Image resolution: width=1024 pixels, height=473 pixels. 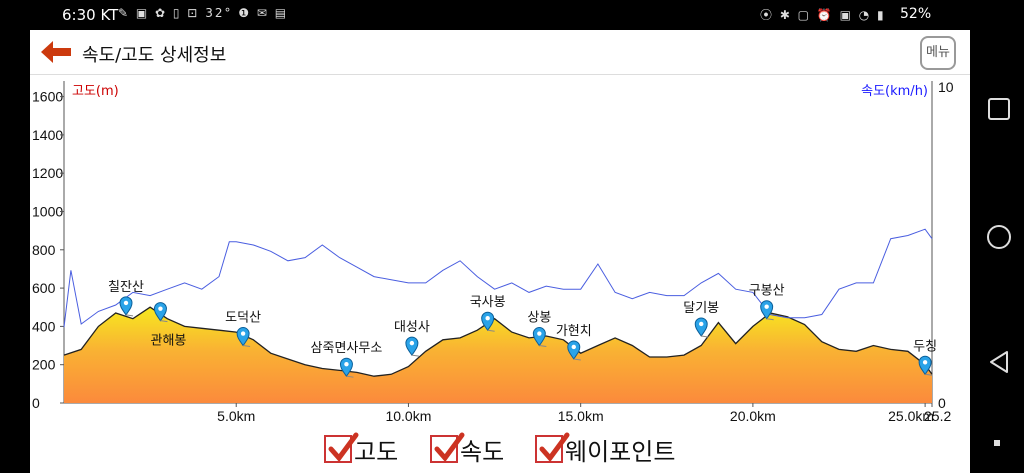 What do you see at coordinates (823, 15) in the screenshot?
I see `status-system-icons: ⦿ ✱ ▢ ⏰ ▣ ◔ ▮` at bounding box center [823, 15].